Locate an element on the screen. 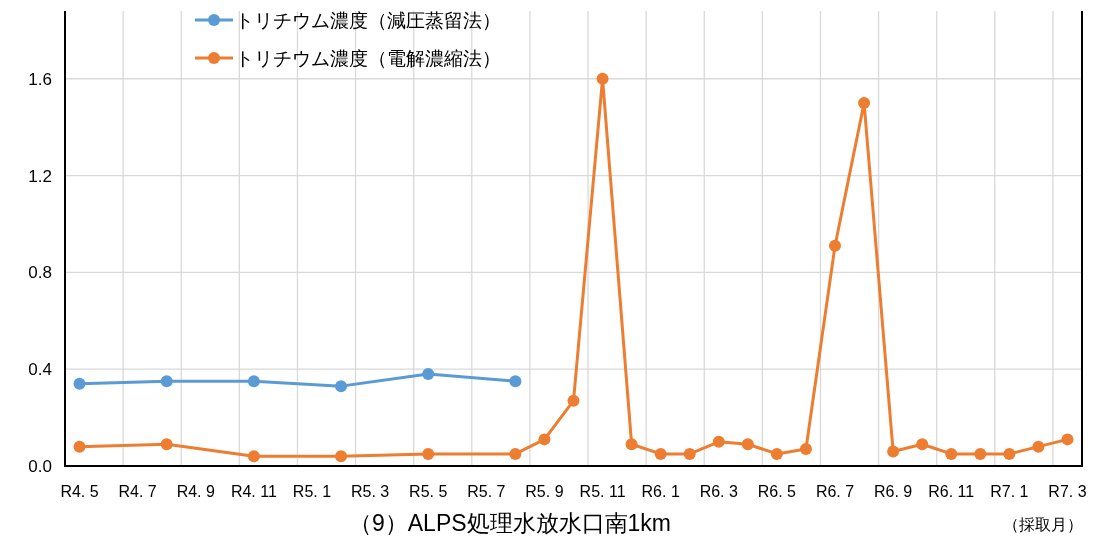 The image size is (1095, 537). x-tick-label: R6. 5 is located at coordinates (777, 491).